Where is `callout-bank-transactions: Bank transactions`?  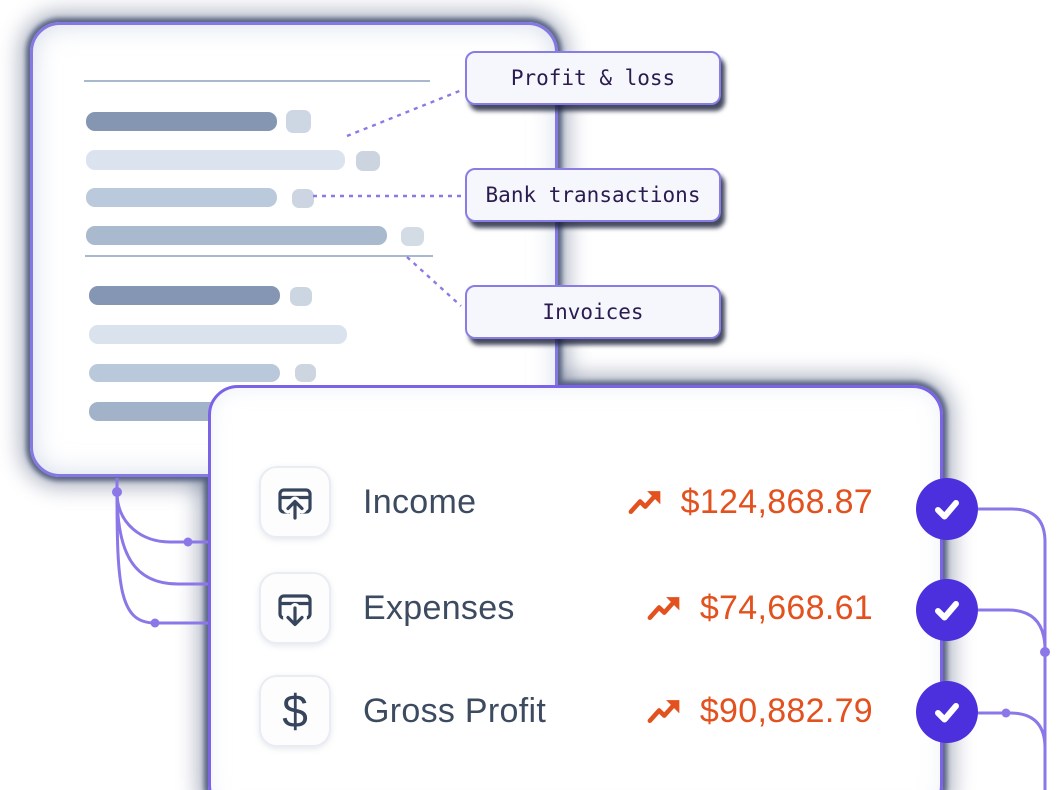
callout-bank-transactions: Bank transactions is located at coordinates (593, 195).